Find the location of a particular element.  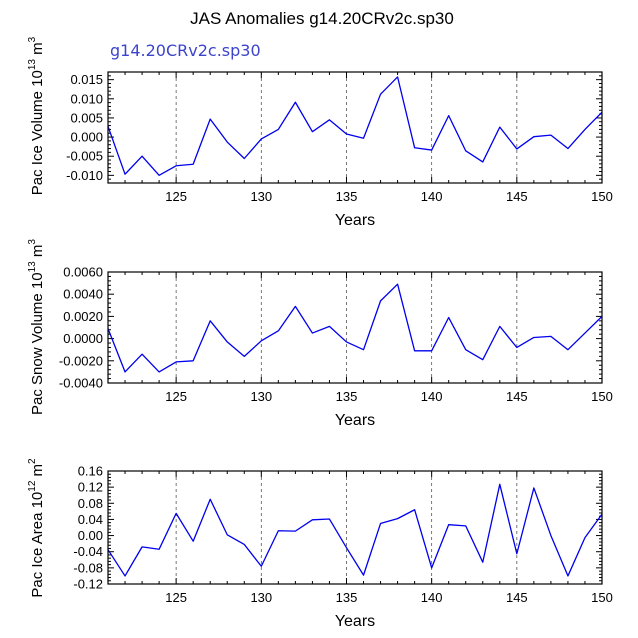

y-tick-label: -0.0020 is located at coordinates (81, 360).